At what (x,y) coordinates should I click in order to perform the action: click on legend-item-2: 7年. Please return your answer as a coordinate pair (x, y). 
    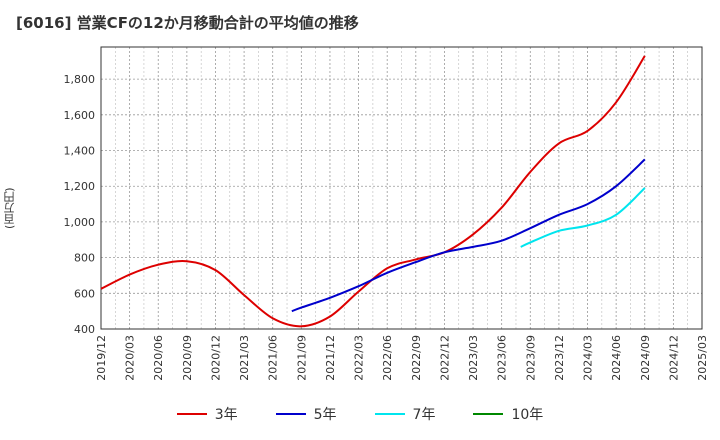
    Looking at the image, I should click on (405, 414).